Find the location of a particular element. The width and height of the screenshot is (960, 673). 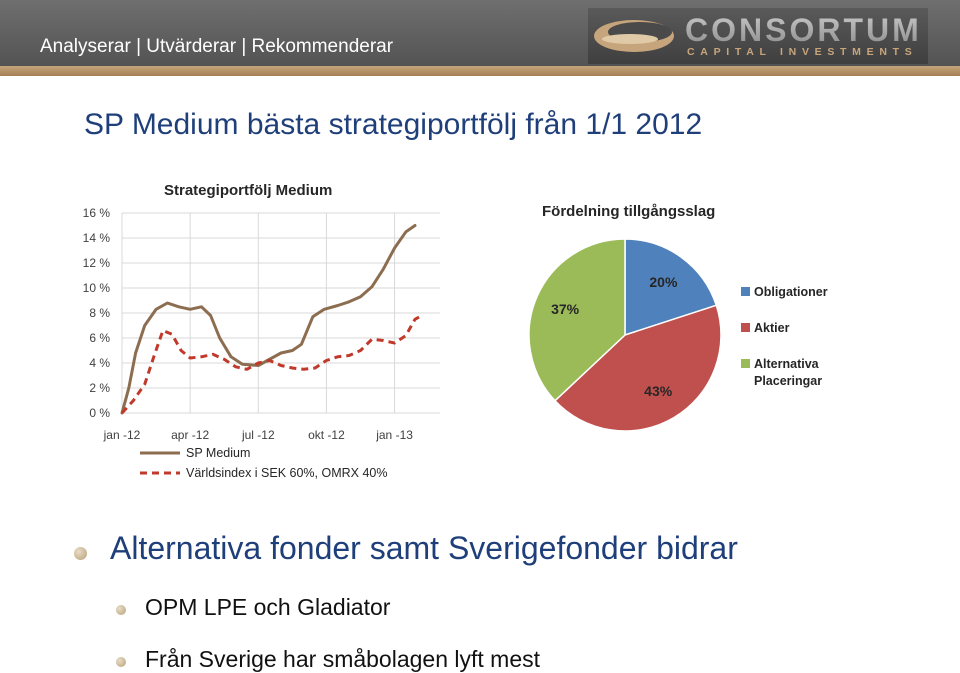

pie-slice-label-2: 43% is located at coordinates (658, 391).